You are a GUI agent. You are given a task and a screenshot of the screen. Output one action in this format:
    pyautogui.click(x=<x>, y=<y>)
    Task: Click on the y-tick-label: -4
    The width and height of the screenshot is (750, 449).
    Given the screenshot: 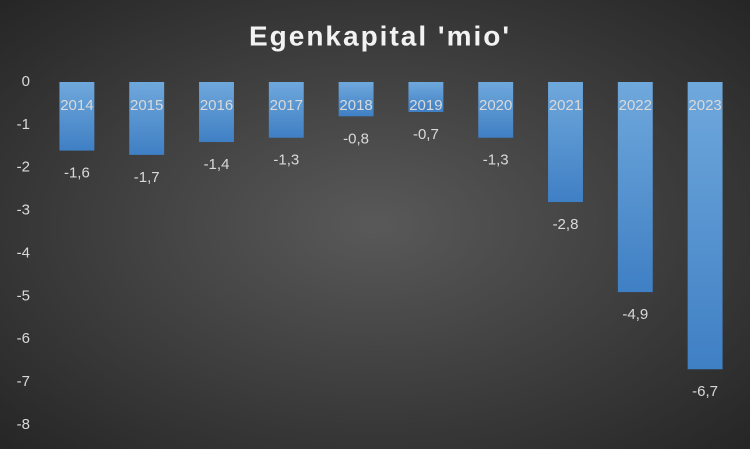 What is the action you would take?
    pyautogui.click(x=23, y=252)
    